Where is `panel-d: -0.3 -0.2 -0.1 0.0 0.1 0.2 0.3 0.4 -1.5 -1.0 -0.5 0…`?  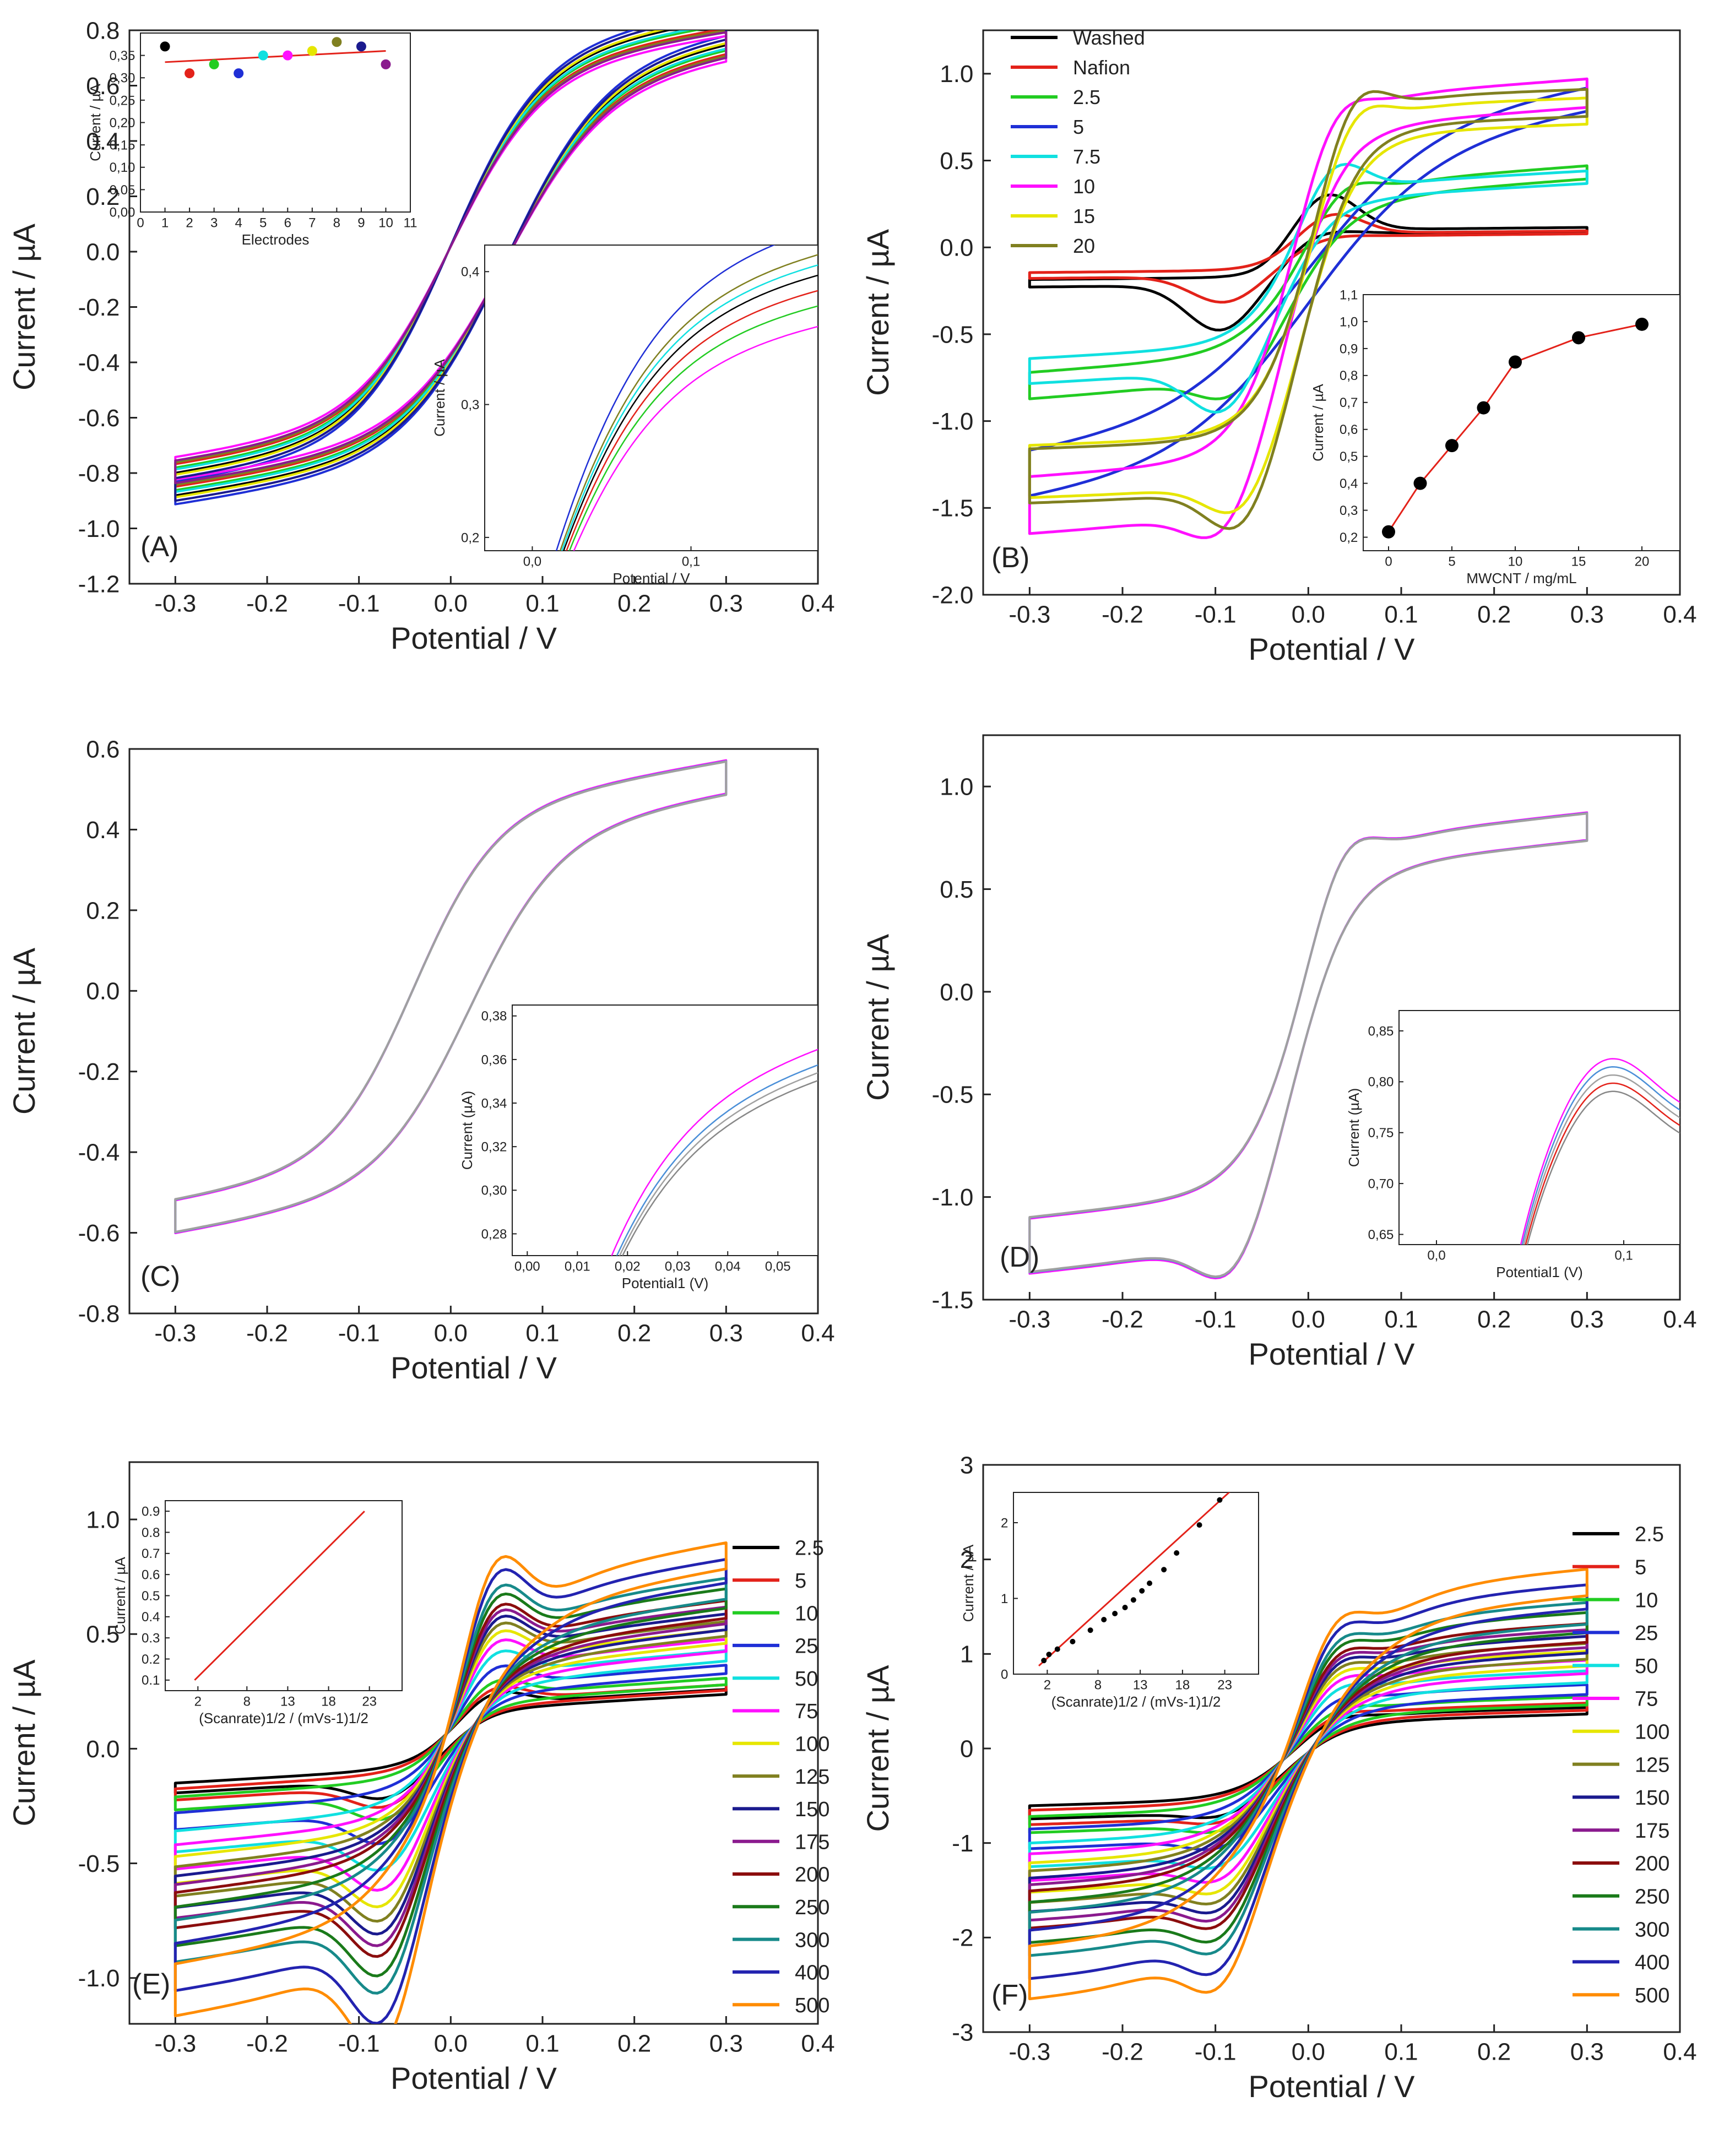 panel-d: -0.3 -0.2 -0.1 0.0 0.1 0.2 0.3 0.4 -1.5 -1.0 -0.5 0… is located at coordinates (1279, 1052).